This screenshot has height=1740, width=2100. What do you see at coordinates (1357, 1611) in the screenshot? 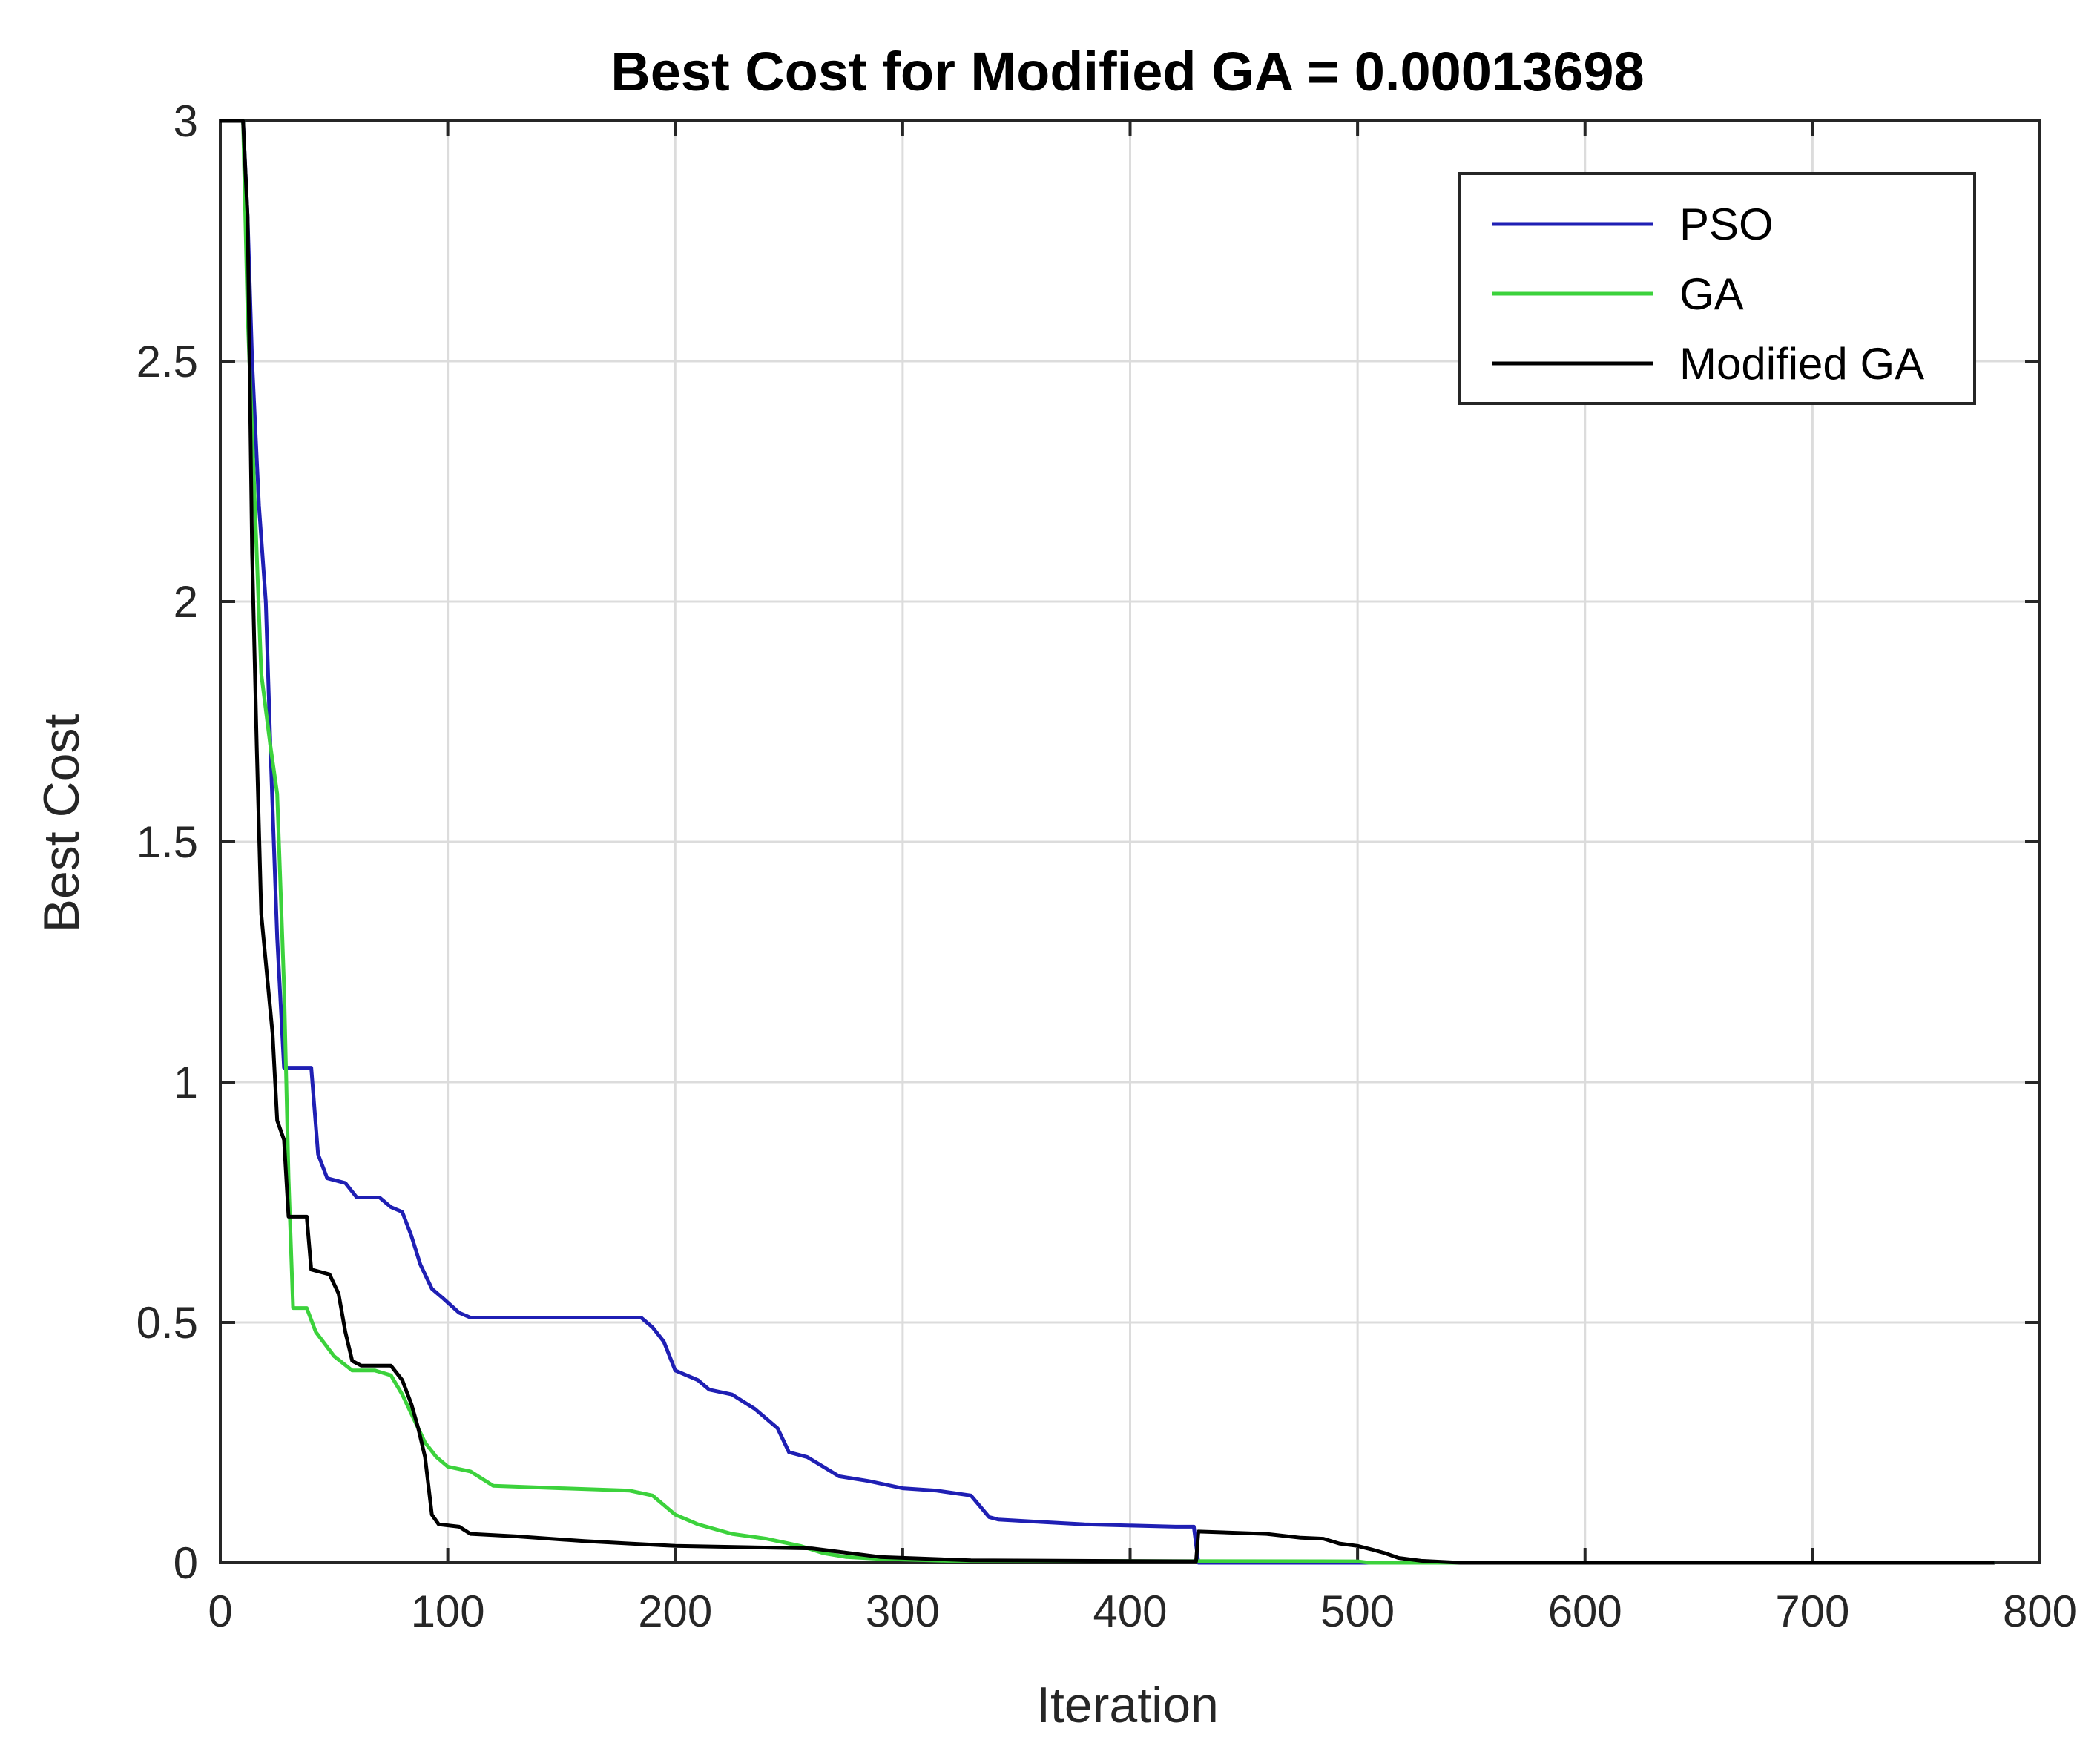
I see `x-tick-label: 500` at bounding box center [1357, 1611].